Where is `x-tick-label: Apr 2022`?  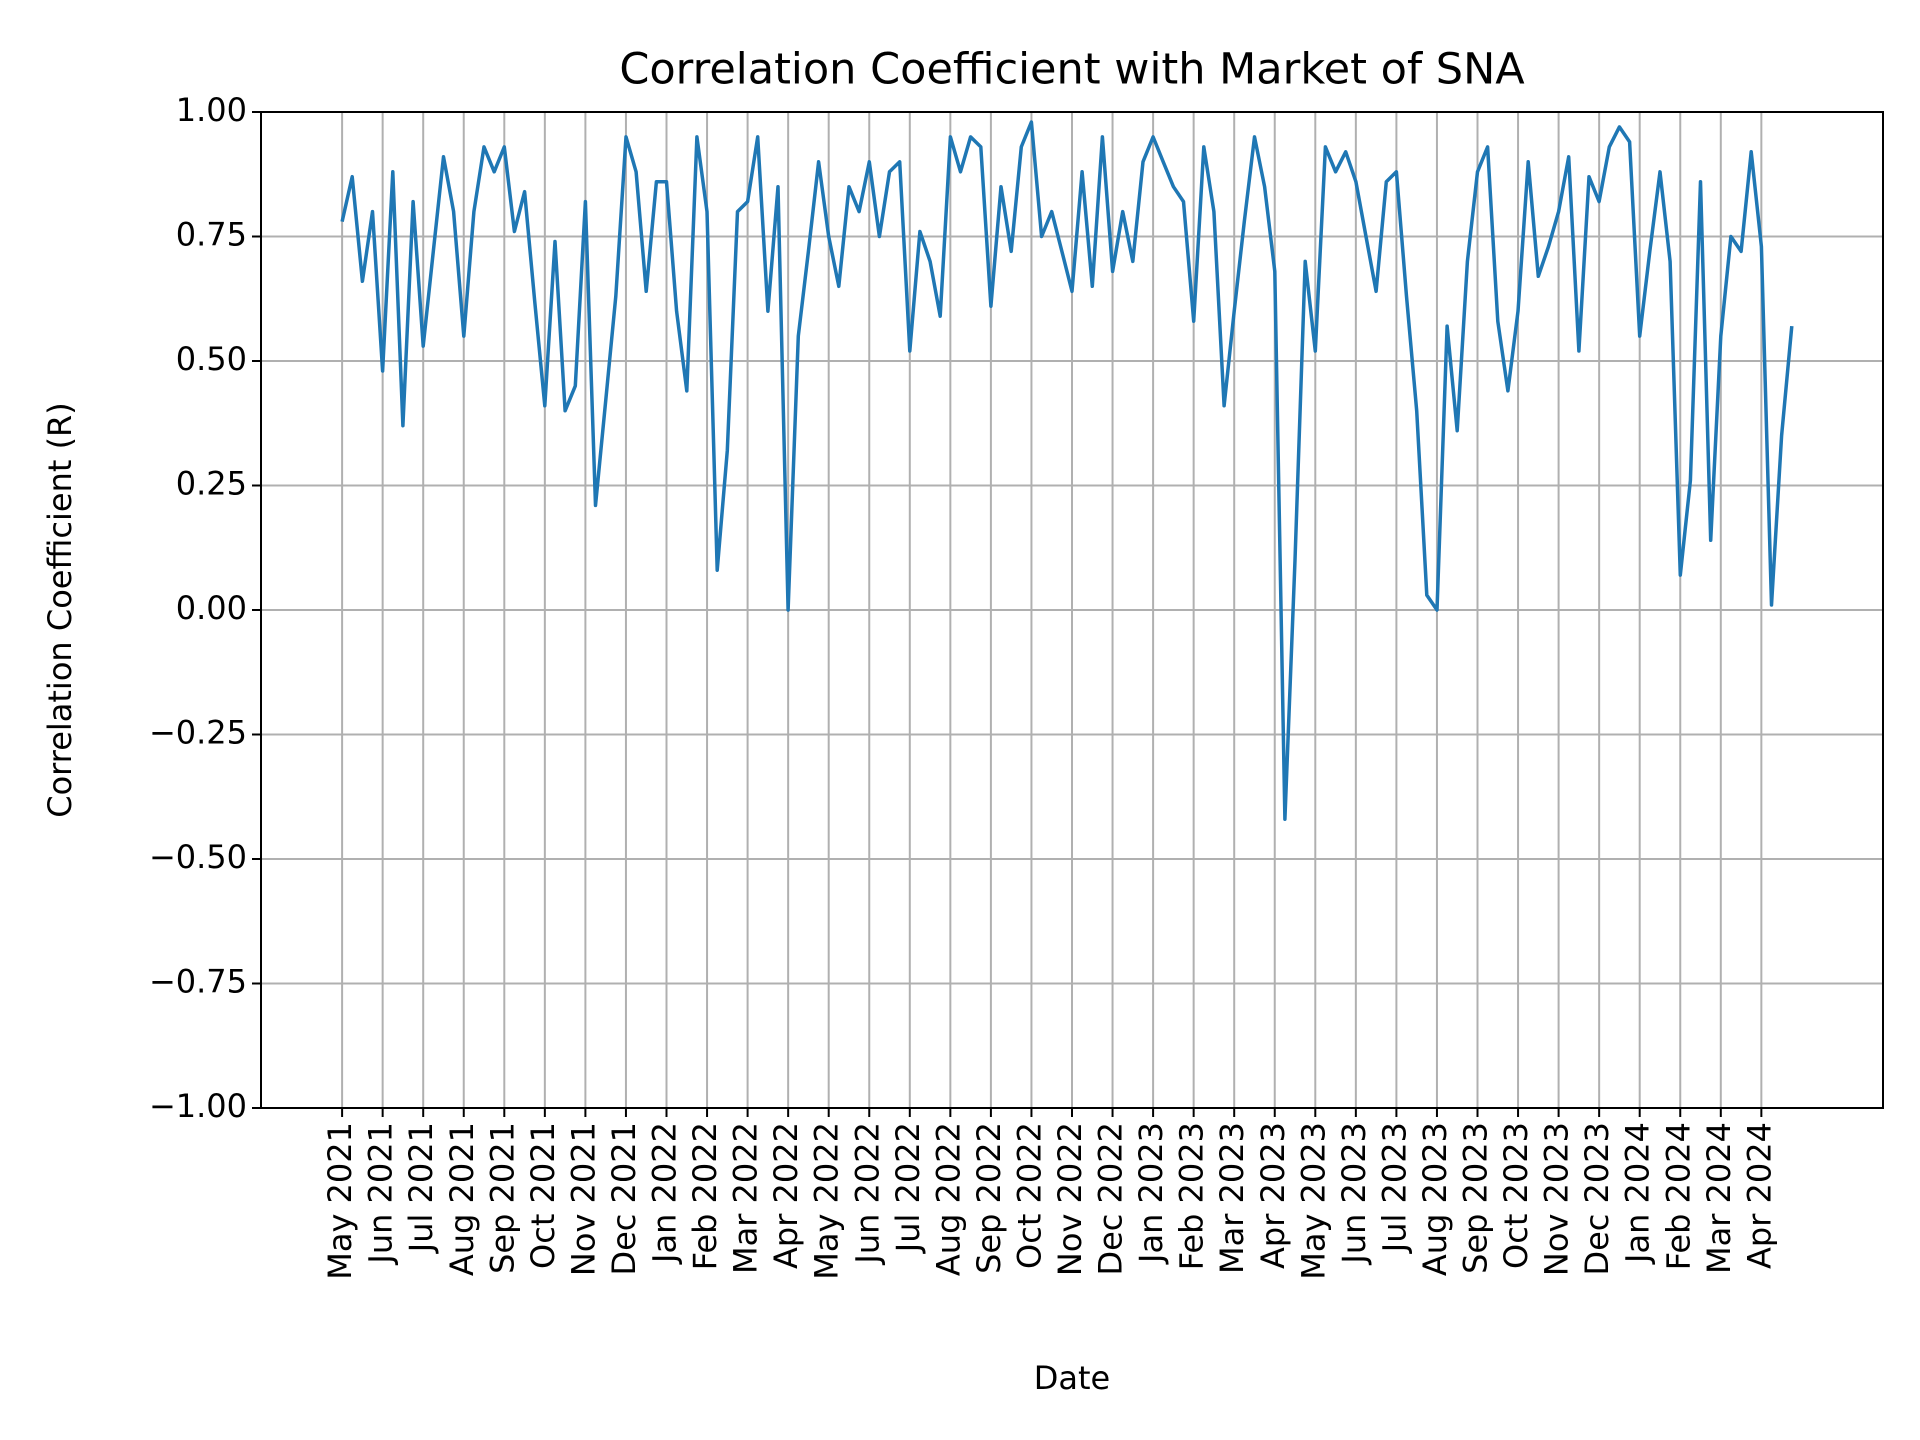 x-tick-label: Apr 2022 is located at coordinates (786, 1195).